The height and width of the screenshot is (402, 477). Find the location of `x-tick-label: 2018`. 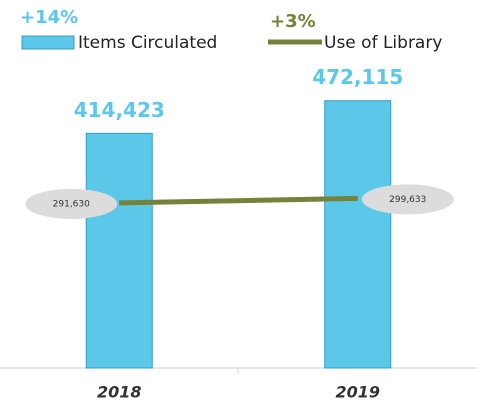

x-tick-label: 2018 is located at coordinates (119, 392).